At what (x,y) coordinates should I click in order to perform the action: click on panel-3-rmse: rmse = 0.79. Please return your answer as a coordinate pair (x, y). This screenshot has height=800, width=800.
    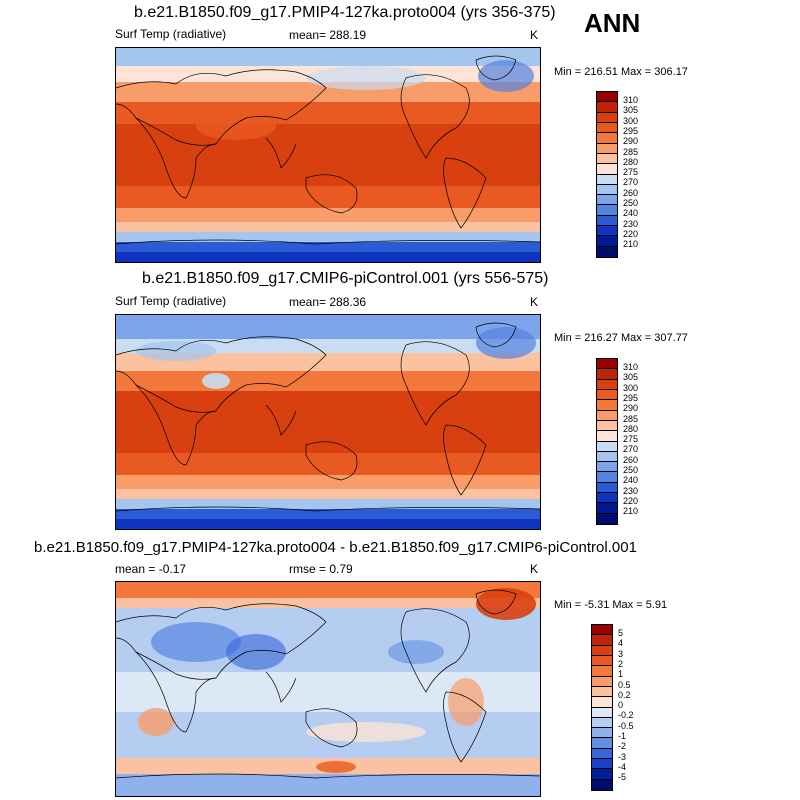
    Looking at the image, I should click on (321, 569).